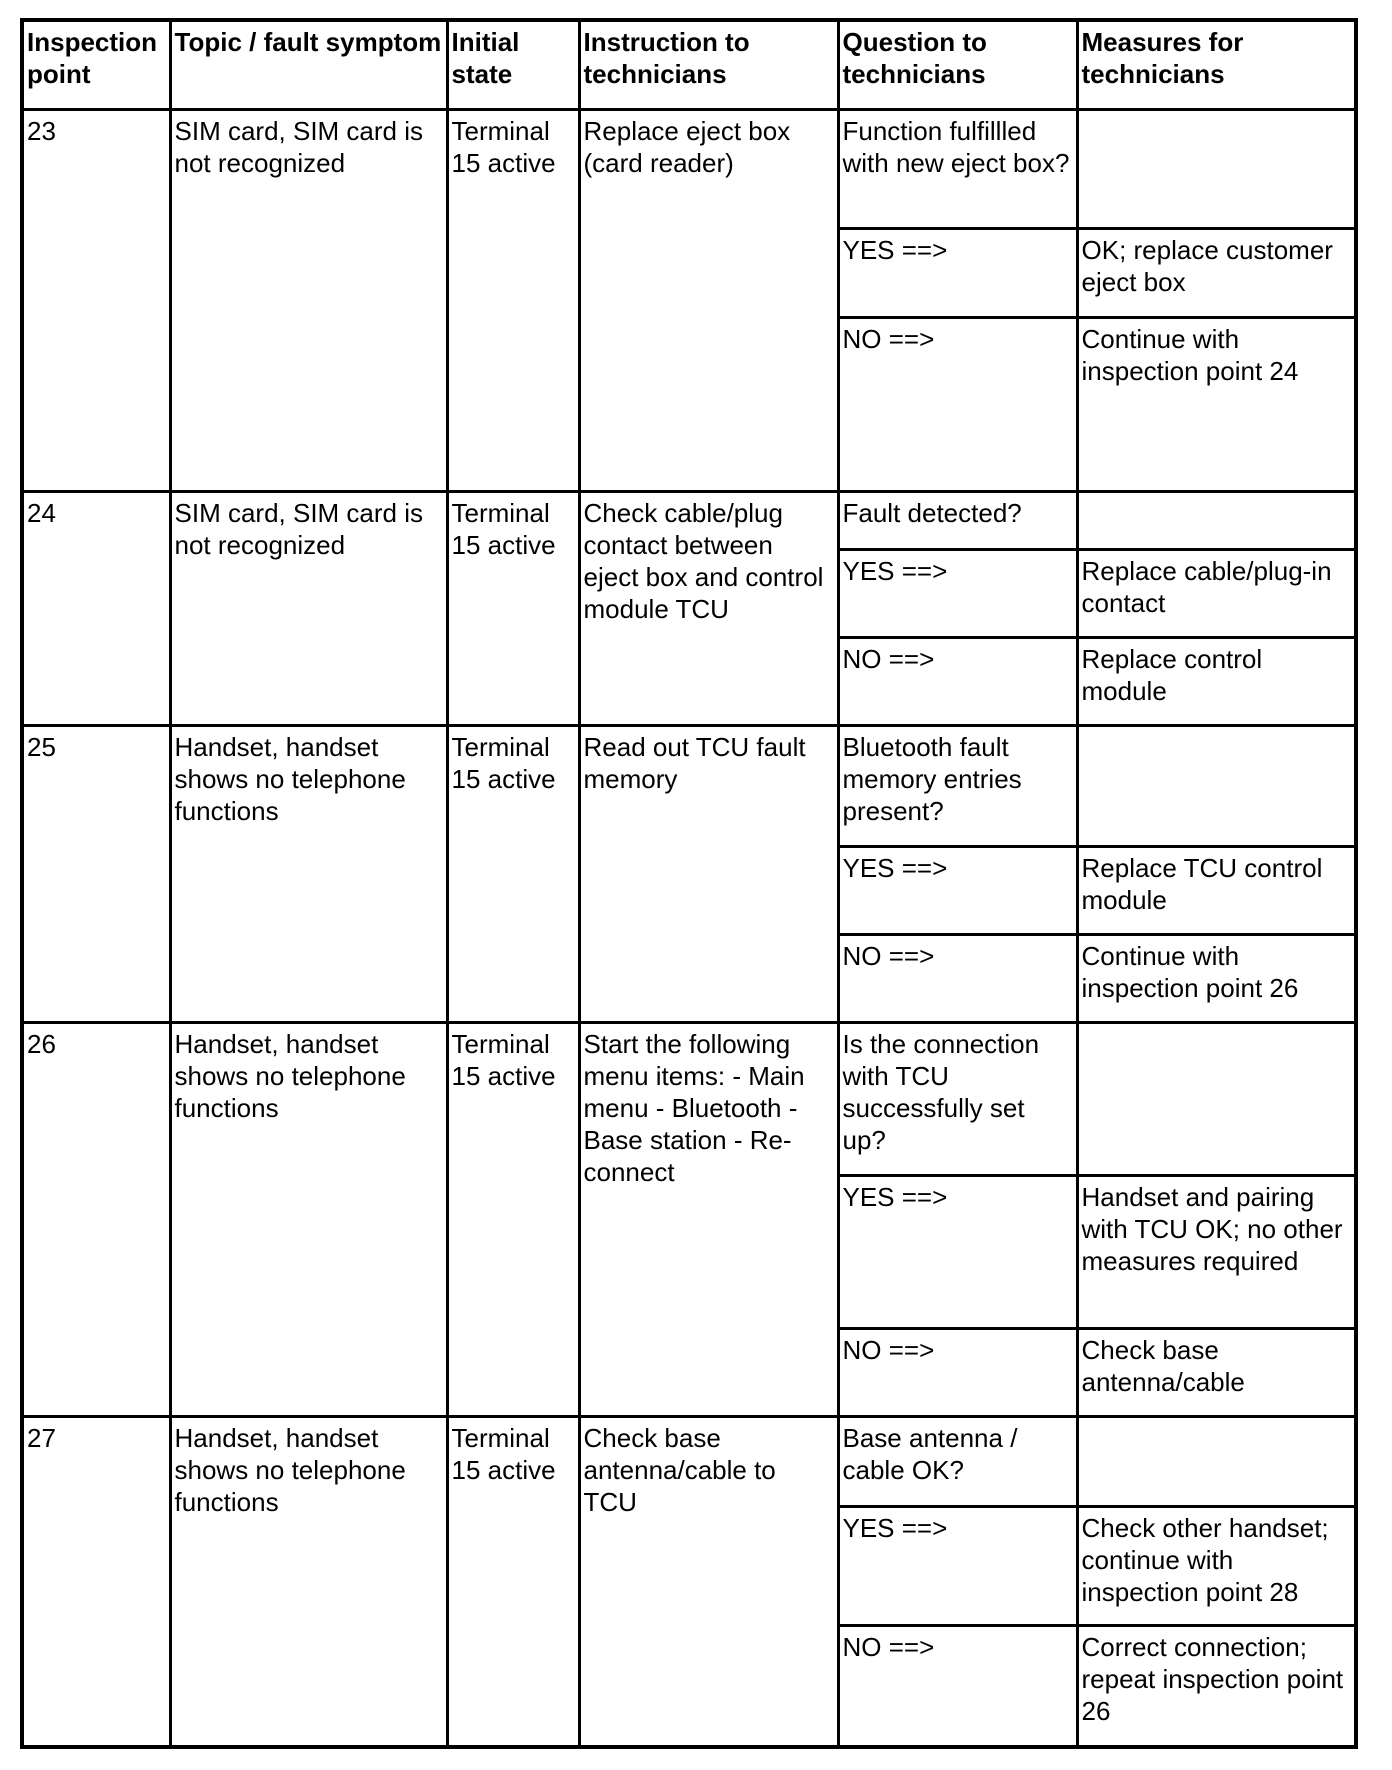  Describe the element at coordinates (96, 64) in the screenshot. I see `header-inspection-point: Inspection point` at that location.